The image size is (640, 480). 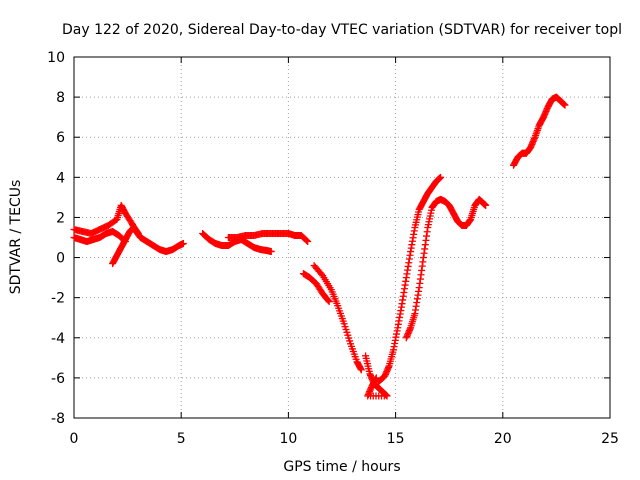 What do you see at coordinates (288, 439) in the screenshot?
I see `x-tick-label: 10` at bounding box center [288, 439].